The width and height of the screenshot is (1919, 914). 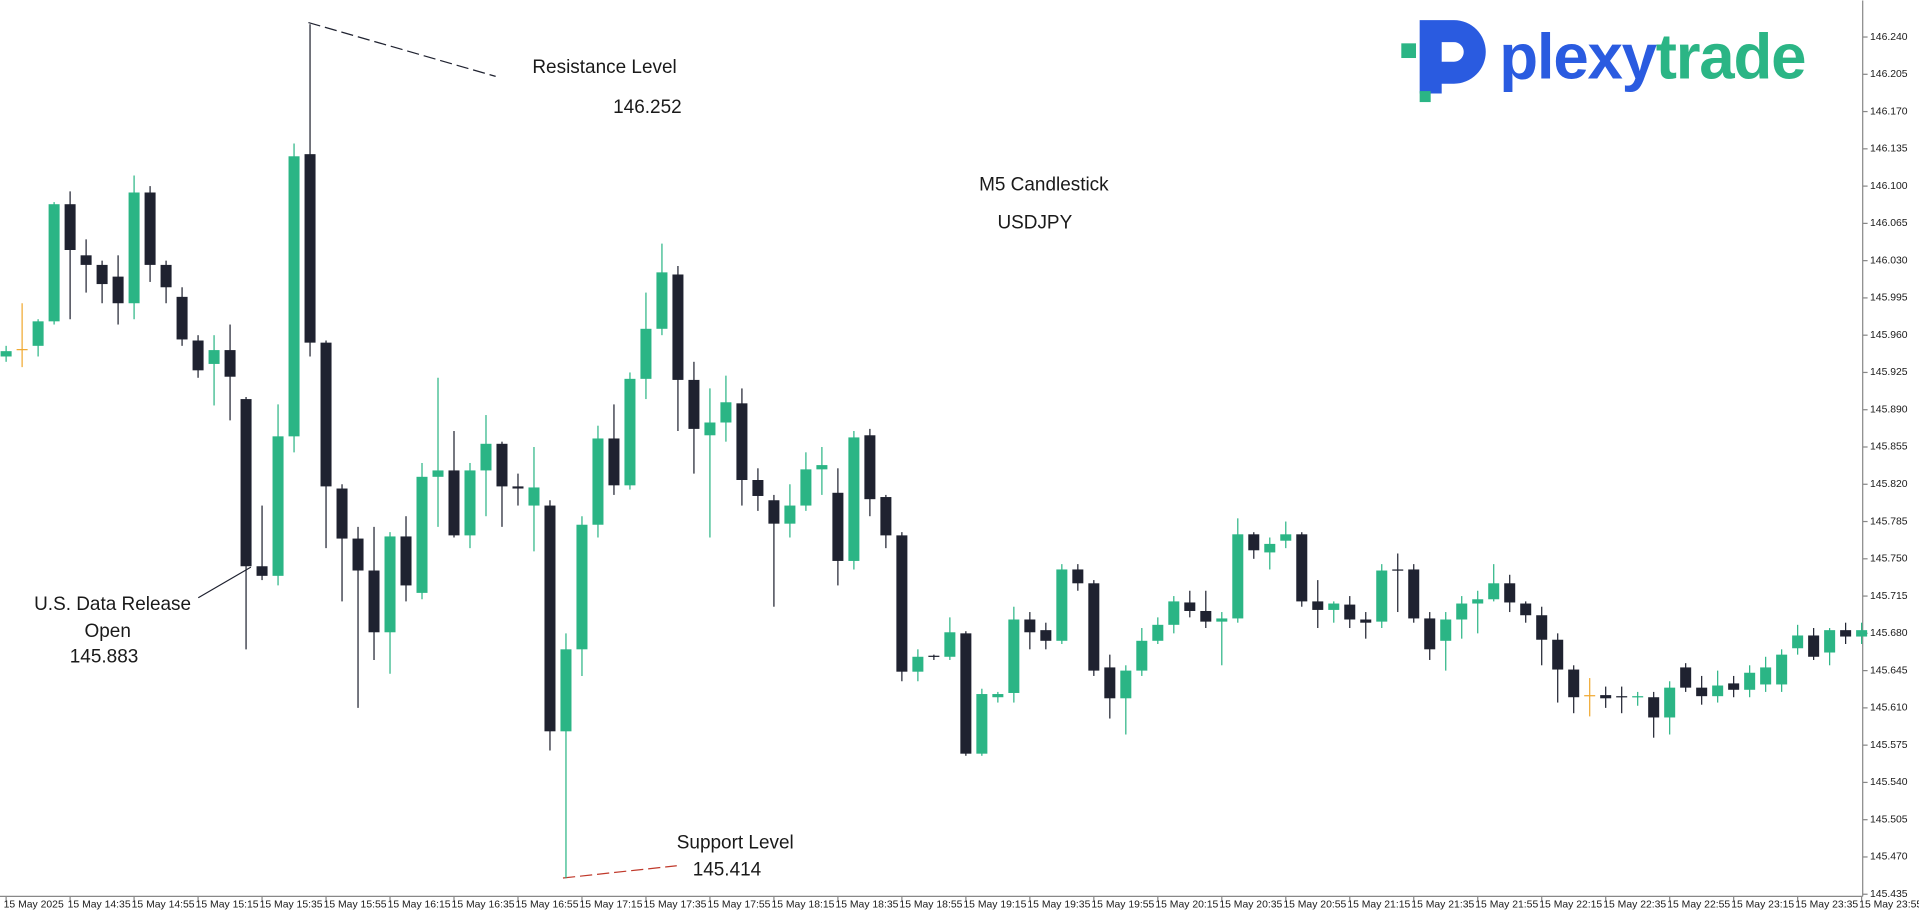 I want to click on annotation: Resistance Level, so click(x=604, y=67).